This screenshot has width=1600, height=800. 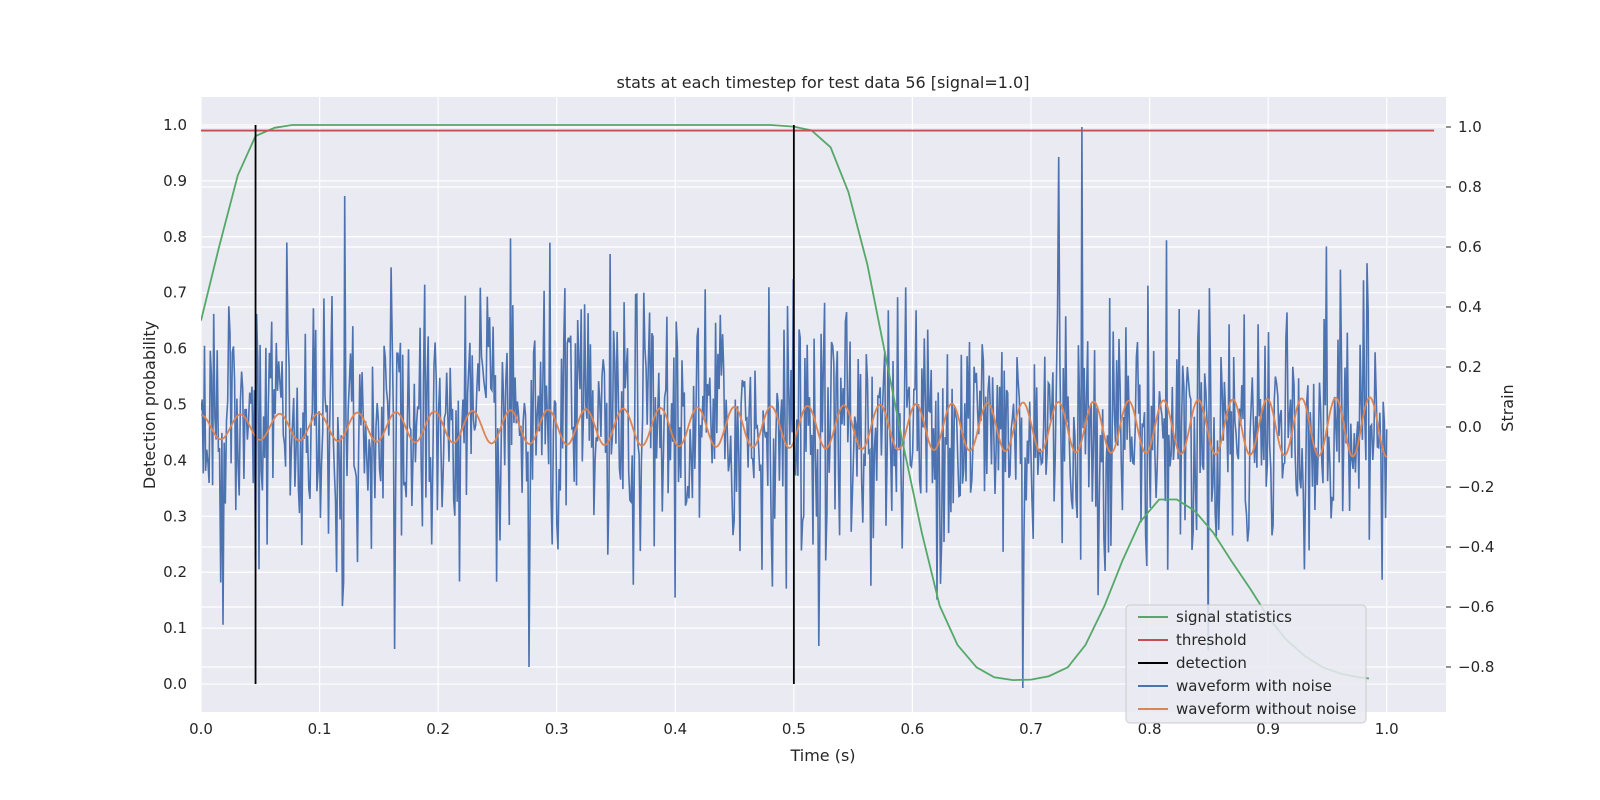 What do you see at coordinates (175, 349) in the screenshot?
I see `y-tick-label: 0.6` at bounding box center [175, 349].